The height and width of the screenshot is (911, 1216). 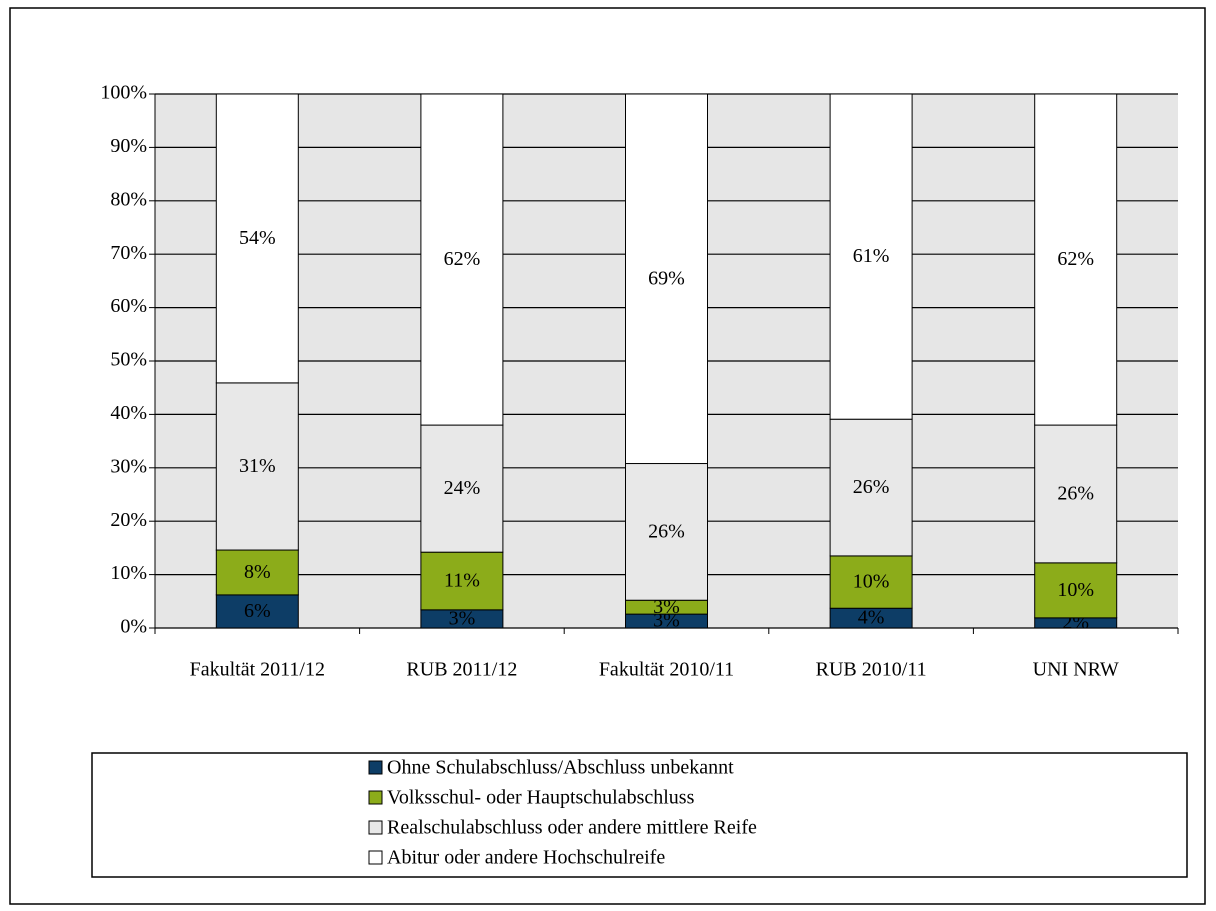 I want to click on data-label: 11%, so click(x=462, y=581).